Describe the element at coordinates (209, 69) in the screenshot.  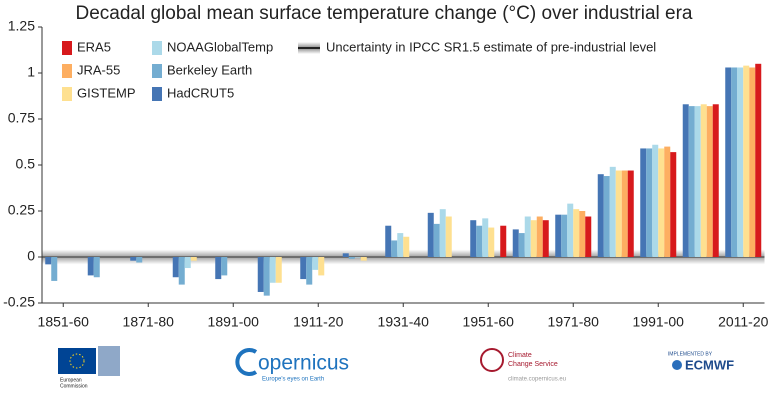
I see `legend-label: Berkeley Earth` at that location.